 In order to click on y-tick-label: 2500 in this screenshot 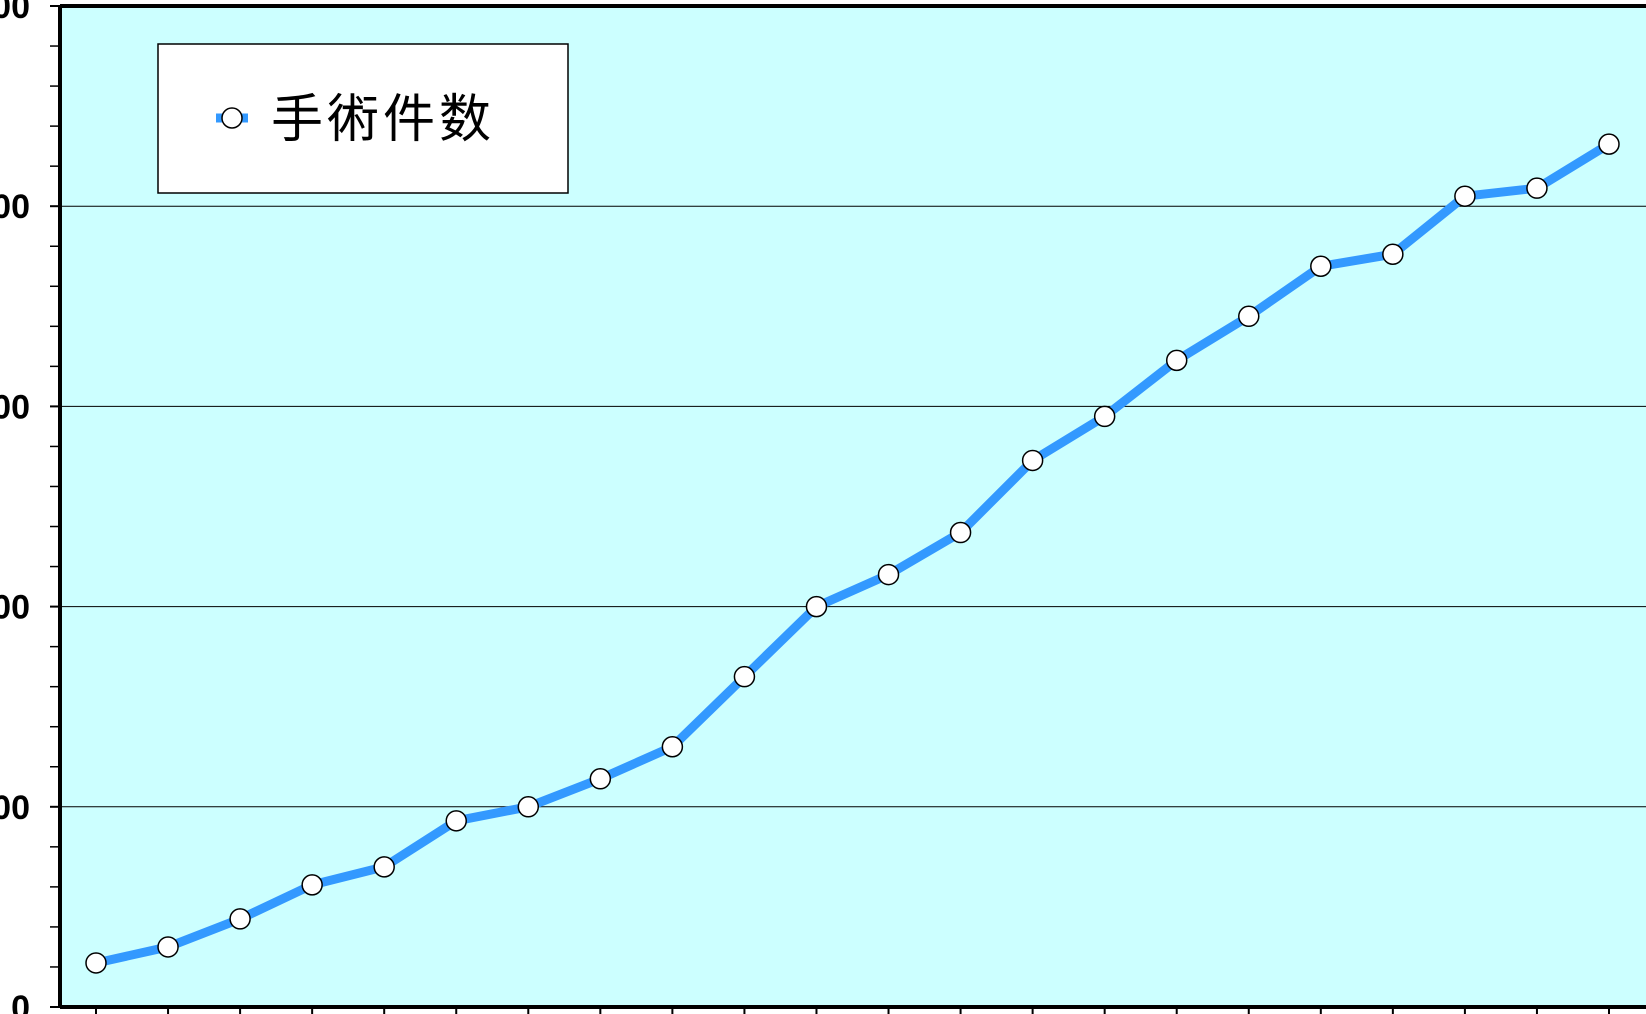, I will do `click(15, 13)`.